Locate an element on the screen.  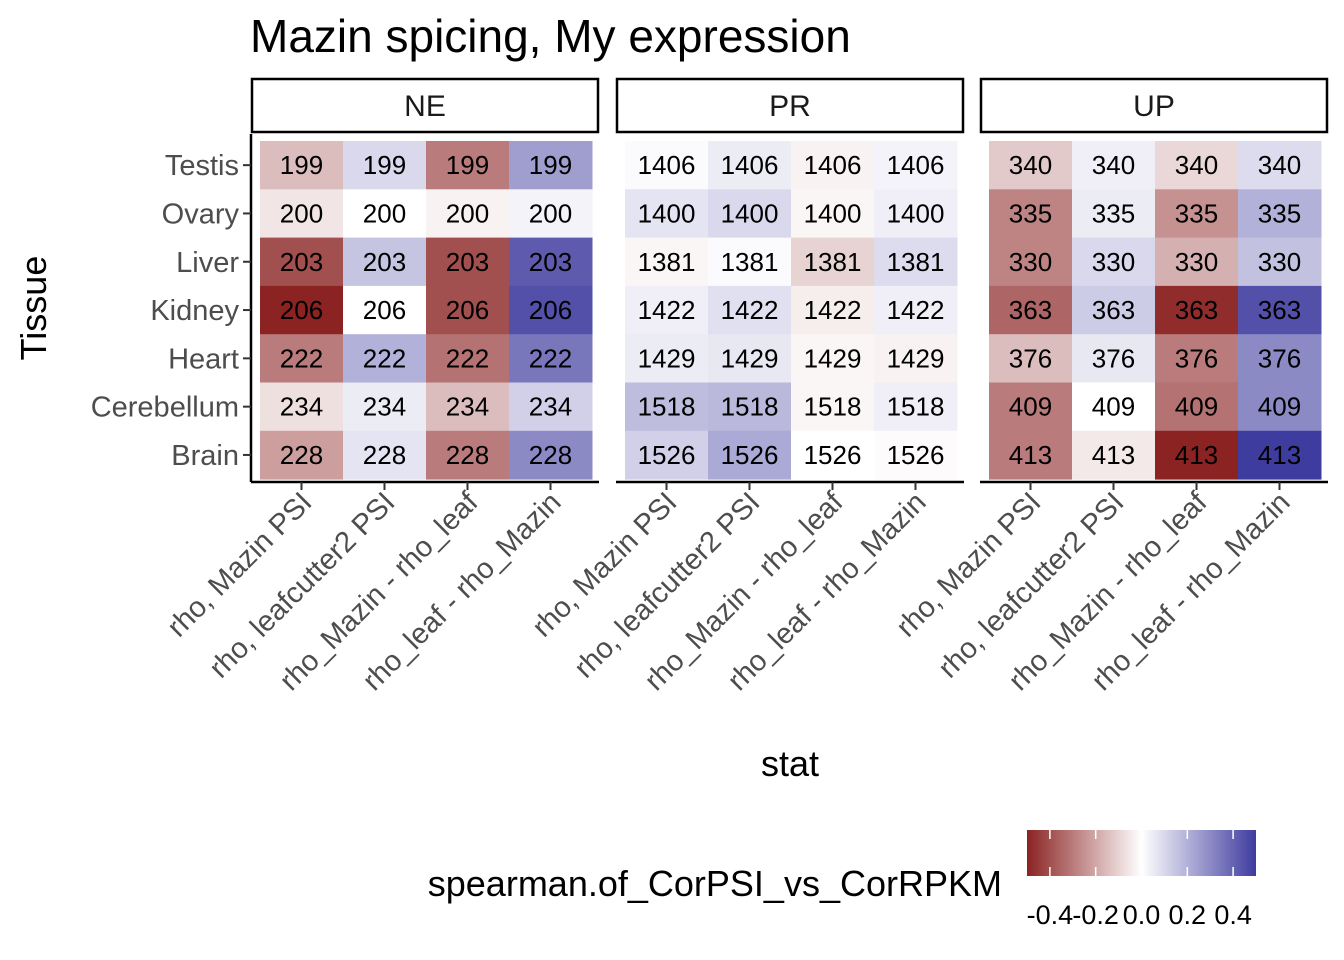
x-axis-title: stat is located at coordinates (790, 763).